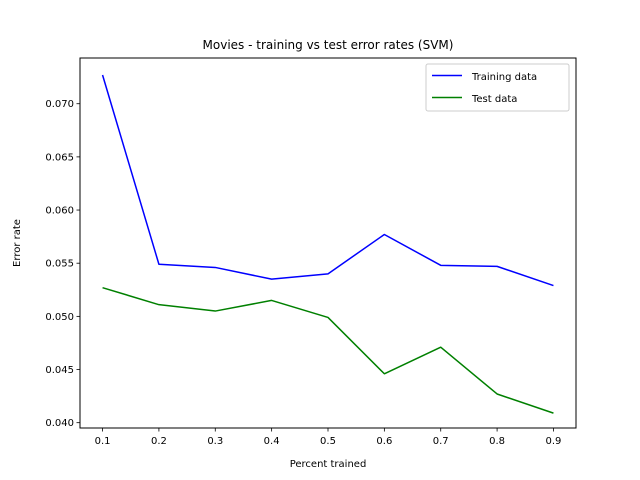 Image resolution: width=640 pixels, height=480 pixels. What do you see at coordinates (103, 441) in the screenshot?
I see `x-tick-label: 0.1` at bounding box center [103, 441].